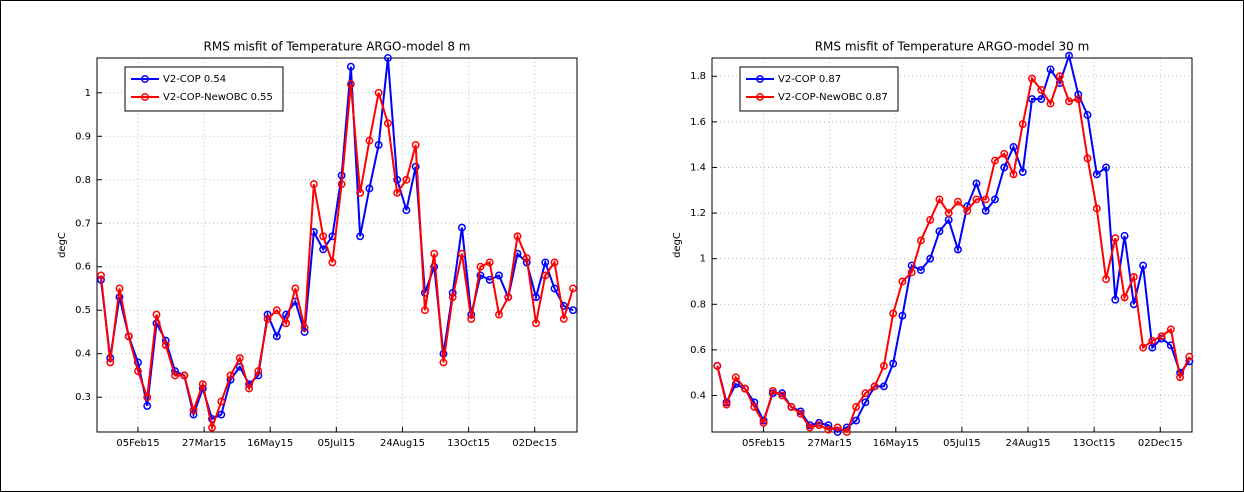 This screenshot has height=492, width=1244. I want to click on legend: V2-COP 0.54 V2-COP-NewOBC 0.55, so click(204, 89).